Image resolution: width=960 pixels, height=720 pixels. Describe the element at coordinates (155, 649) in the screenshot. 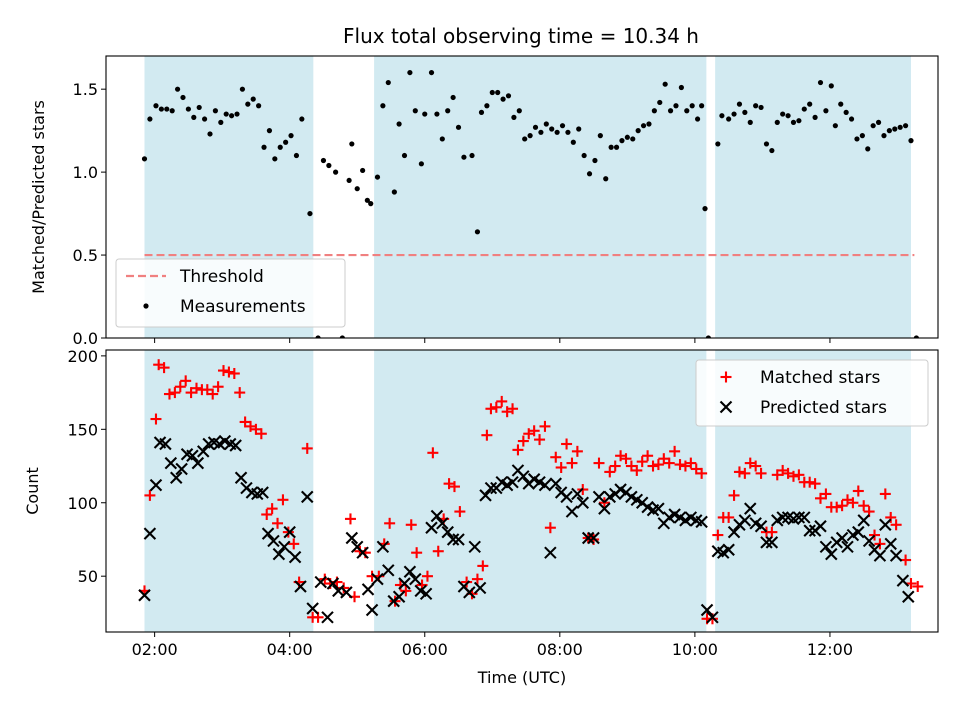

I see `x-tick-label: 02:00` at that location.